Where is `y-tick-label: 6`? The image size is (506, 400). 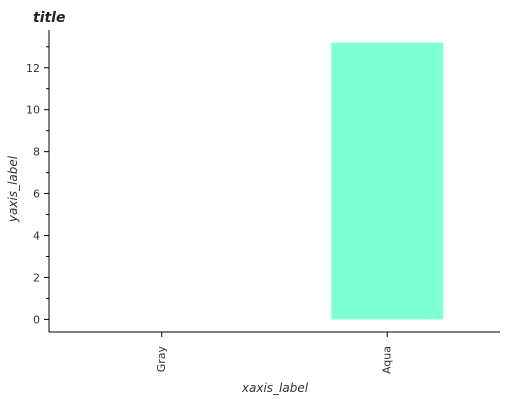
y-tick-label: 6 is located at coordinates (36, 194).